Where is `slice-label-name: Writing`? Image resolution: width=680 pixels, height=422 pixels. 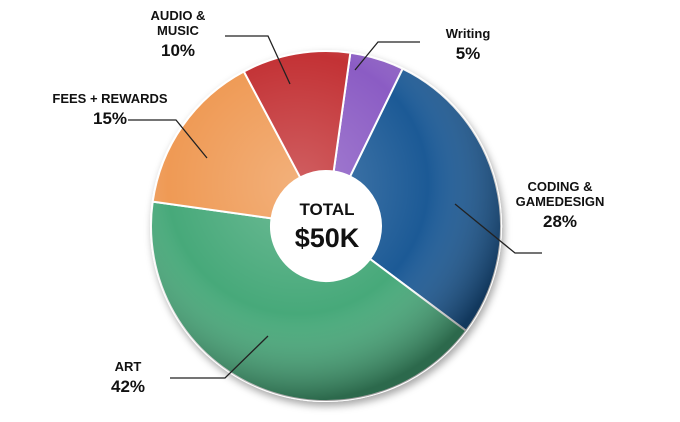
slice-label-name: Writing is located at coordinates (468, 33).